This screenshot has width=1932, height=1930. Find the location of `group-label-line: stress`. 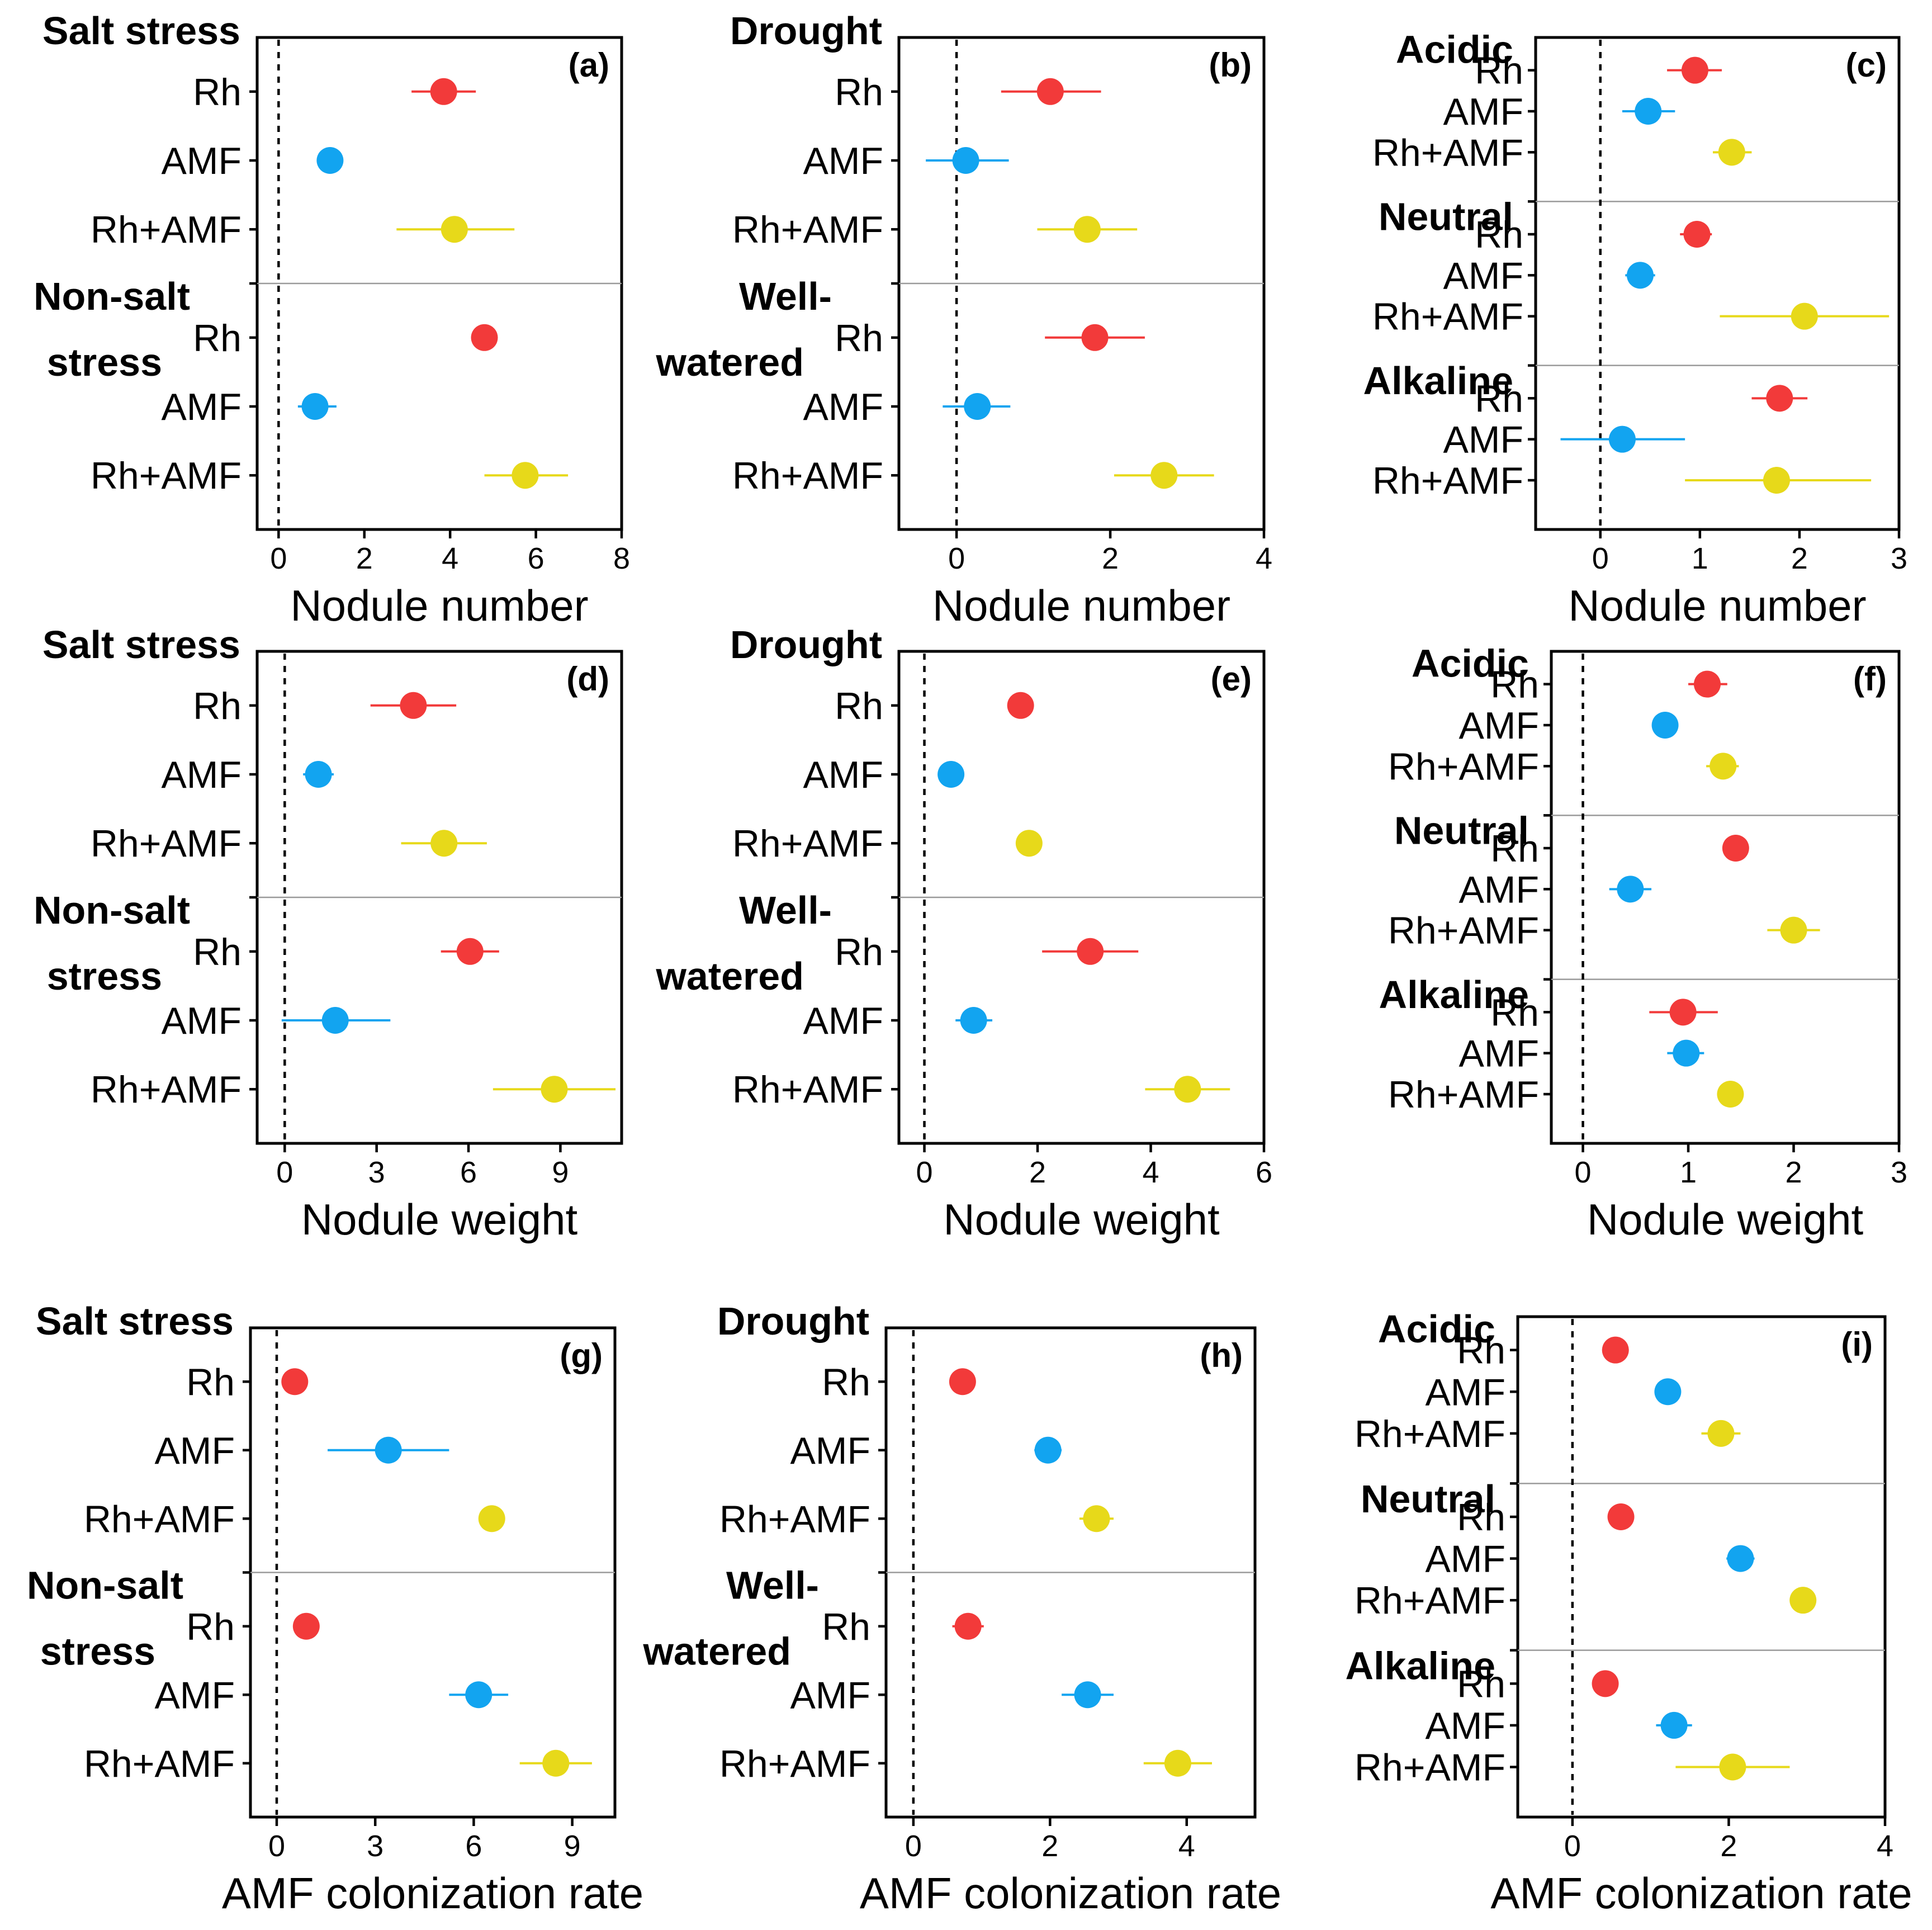

group-label-line: stress is located at coordinates (97, 1651).